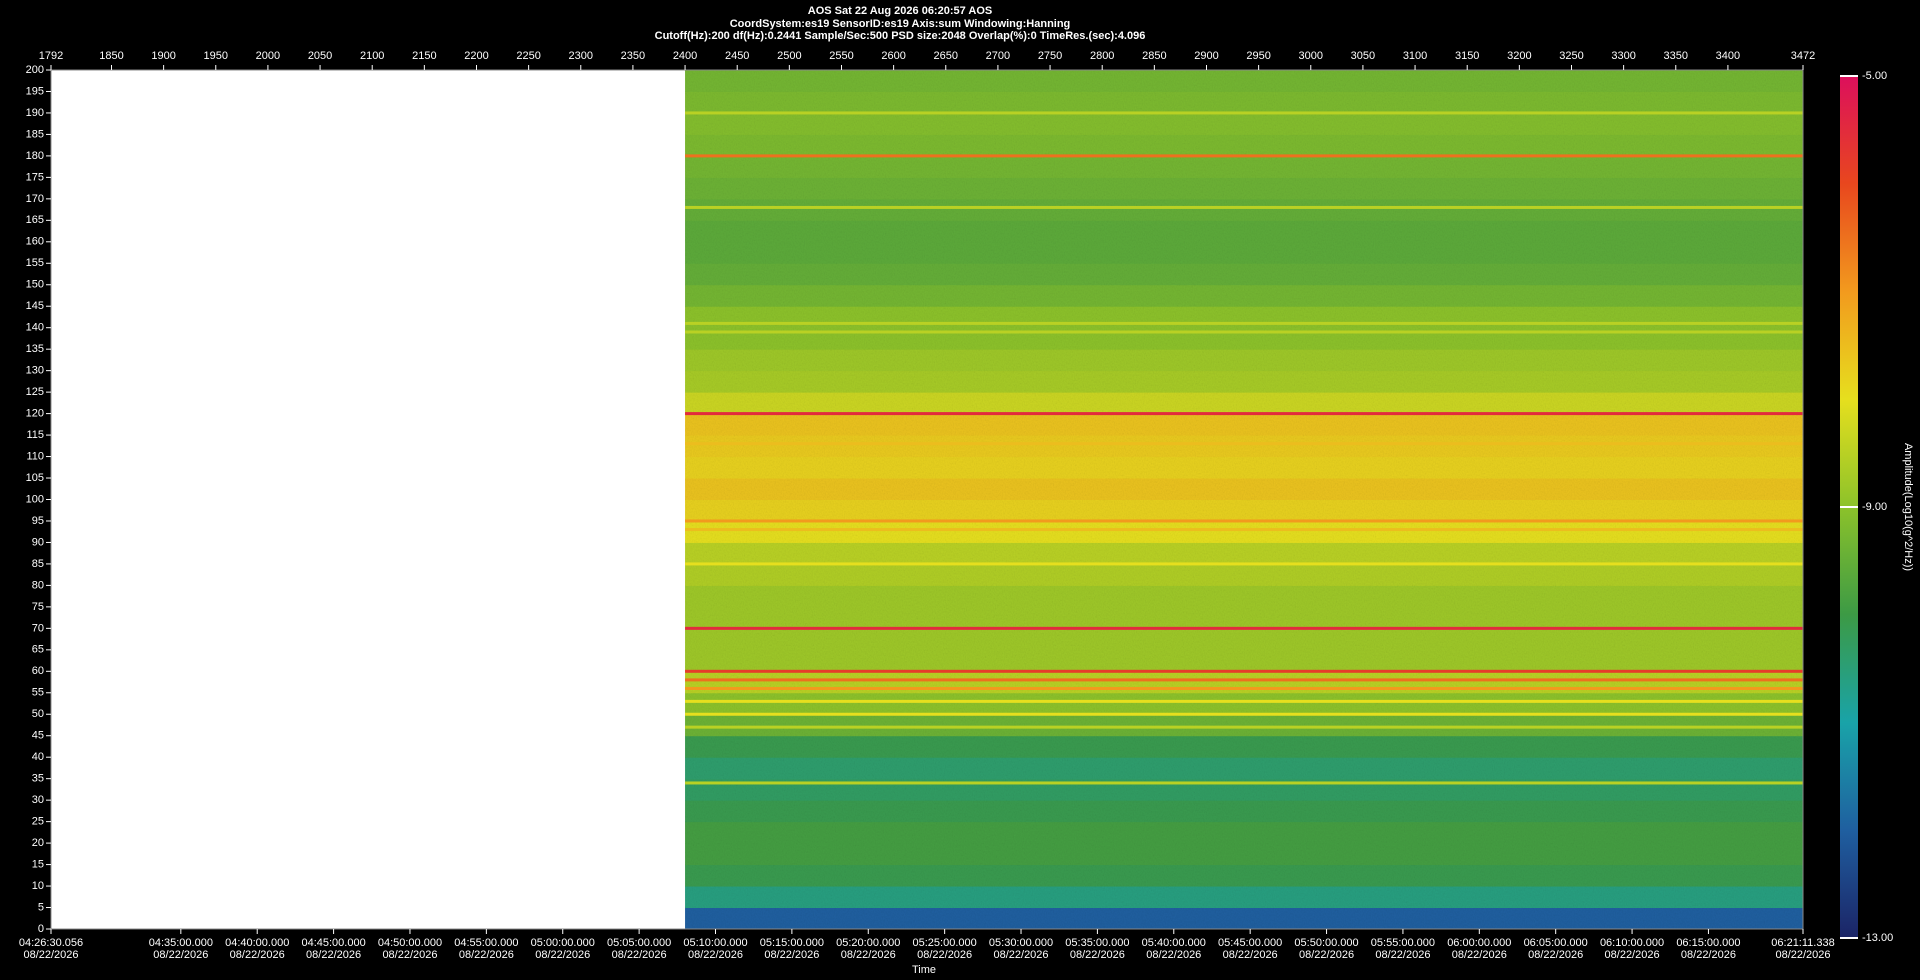 The height and width of the screenshot is (980, 1920). I want to click on y-tick-label: 125, so click(35, 392).